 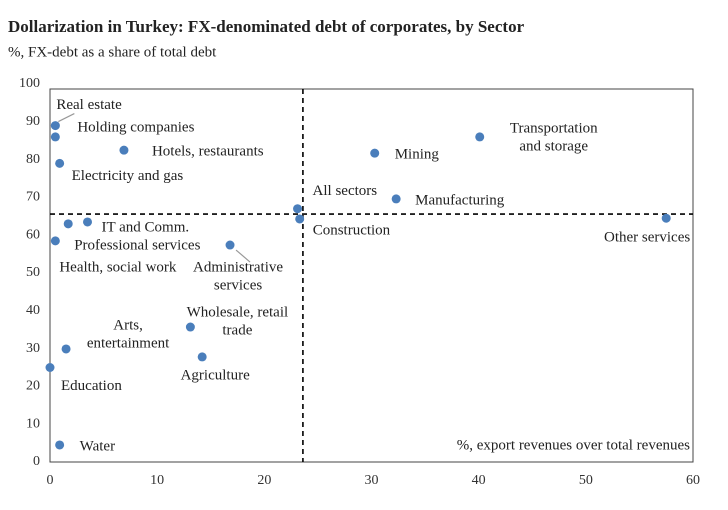 What do you see at coordinates (573, 445) in the screenshot?
I see `annotation: %, export revenues over total revenues` at bounding box center [573, 445].